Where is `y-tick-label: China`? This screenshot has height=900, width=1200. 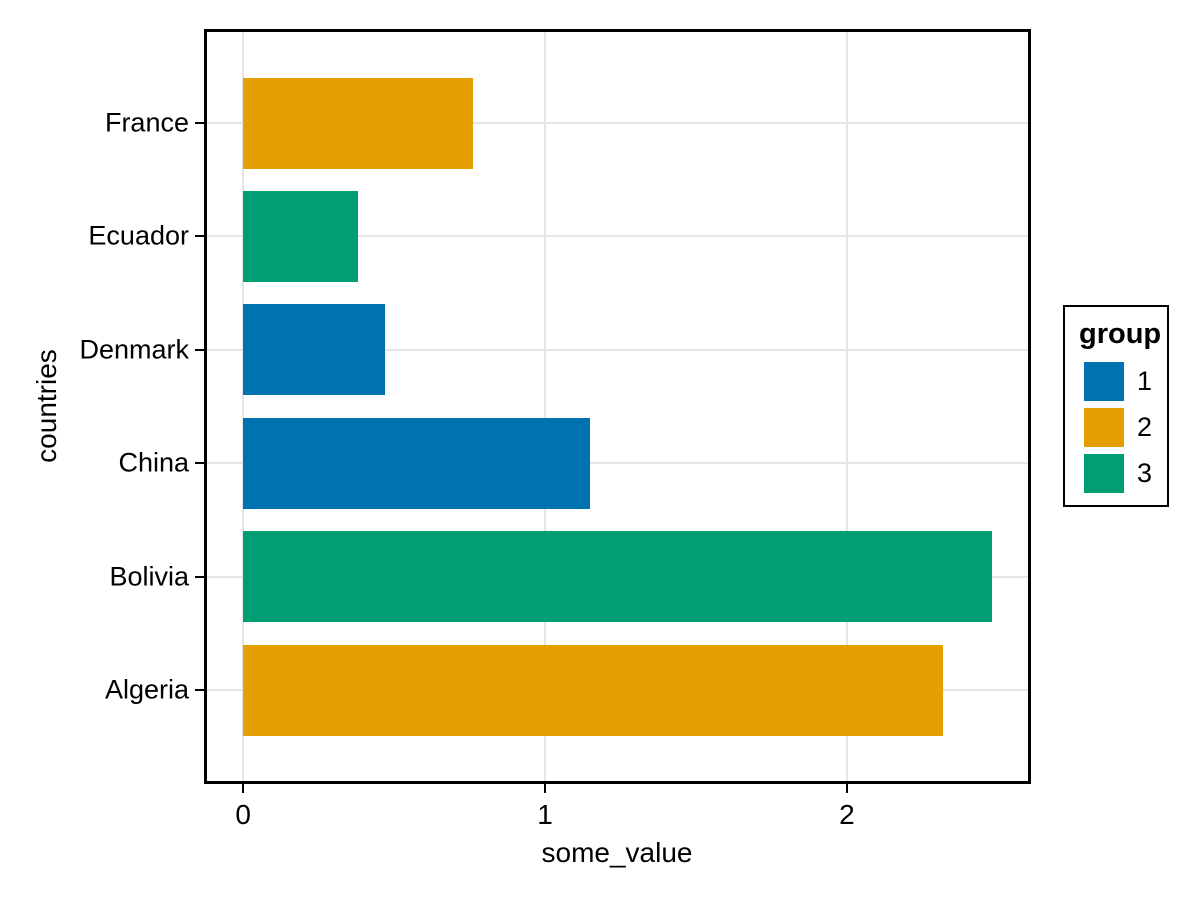 y-tick-label: China is located at coordinates (153, 462).